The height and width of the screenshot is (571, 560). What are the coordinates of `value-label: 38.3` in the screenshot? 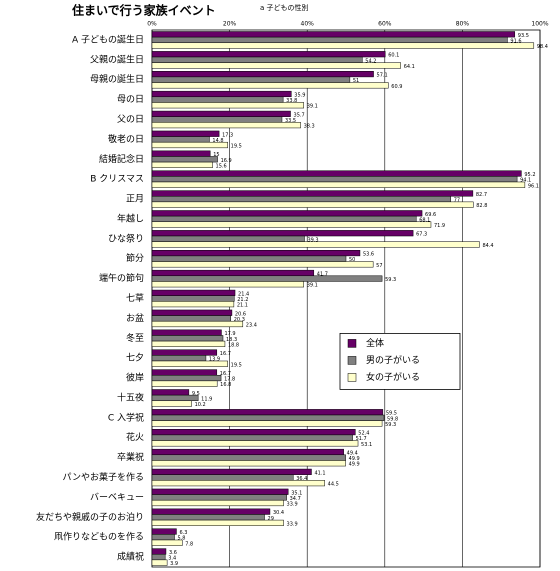 It's located at (309, 127).